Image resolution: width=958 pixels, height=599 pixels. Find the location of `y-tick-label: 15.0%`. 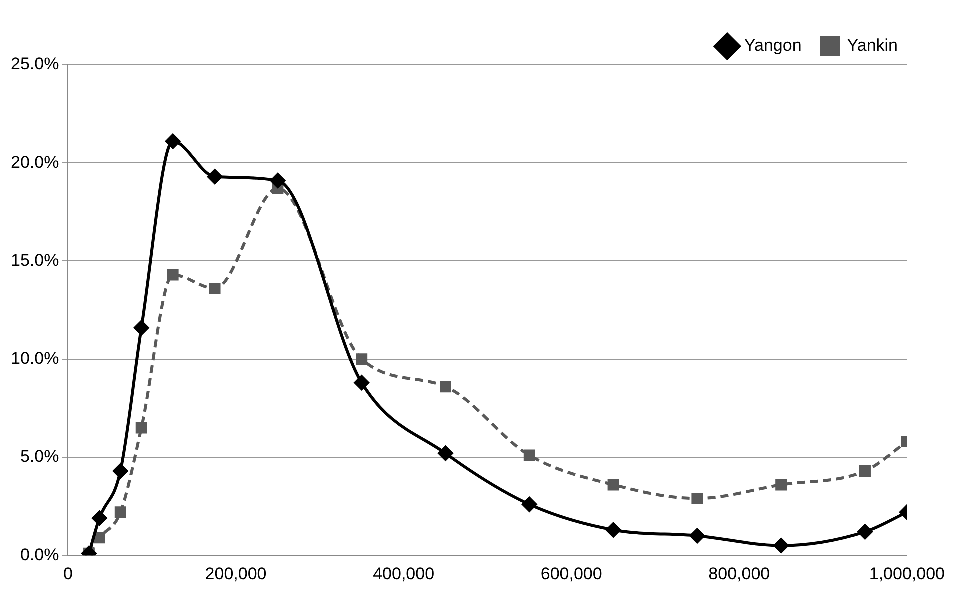

y-tick-label: 15.0% is located at coordinates (35, 260).